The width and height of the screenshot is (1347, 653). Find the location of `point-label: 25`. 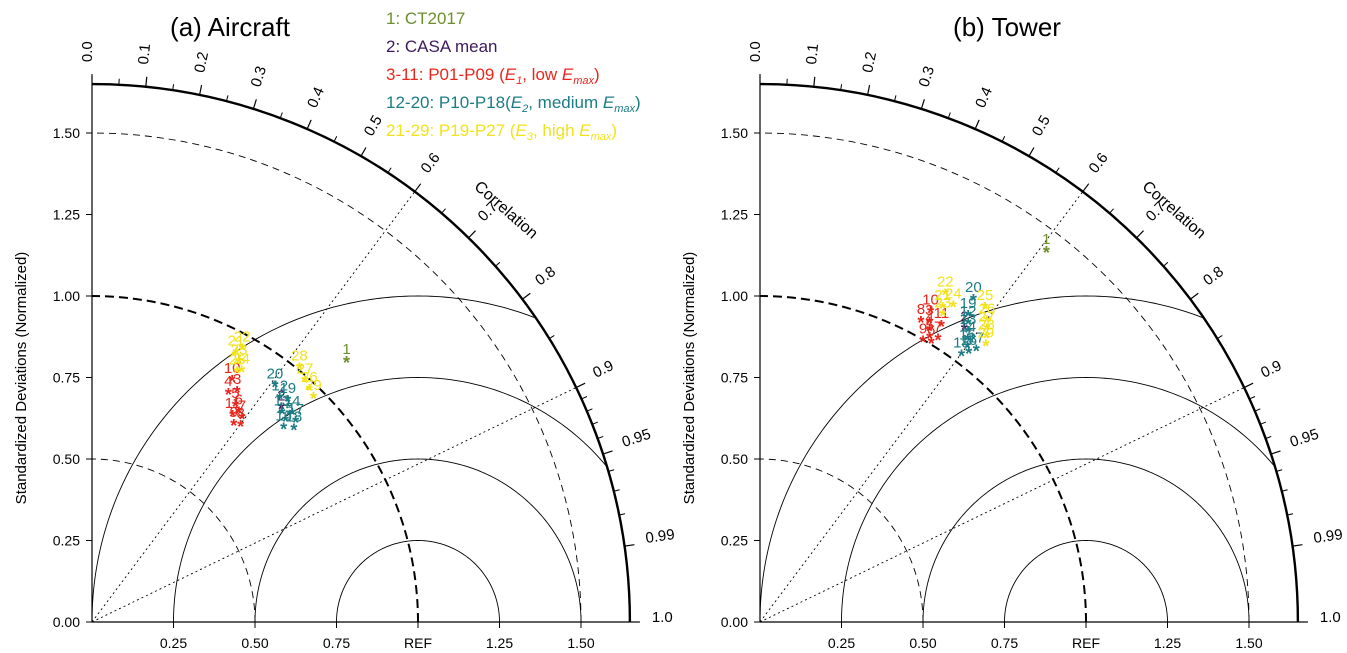

point-label: 25 is located at coordinates (237, 360).